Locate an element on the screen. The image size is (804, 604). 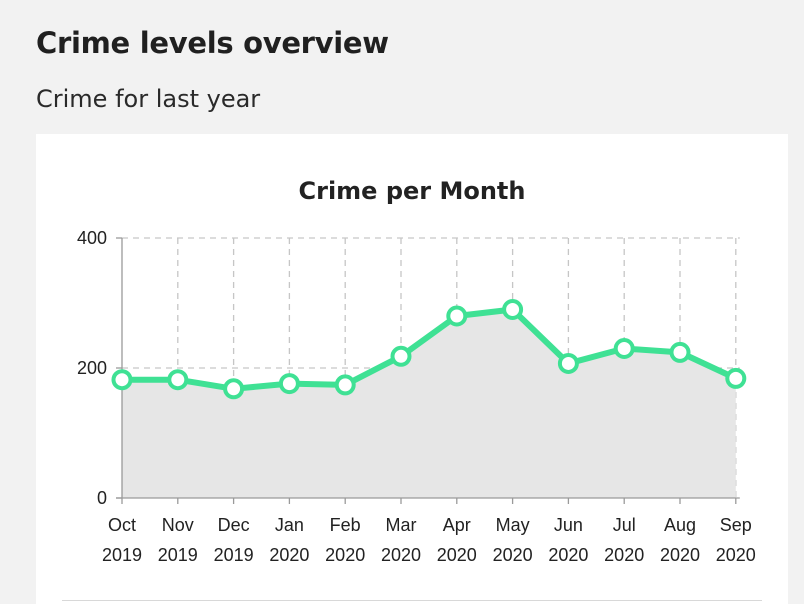
card-divider is located at coordinates (412, 600).